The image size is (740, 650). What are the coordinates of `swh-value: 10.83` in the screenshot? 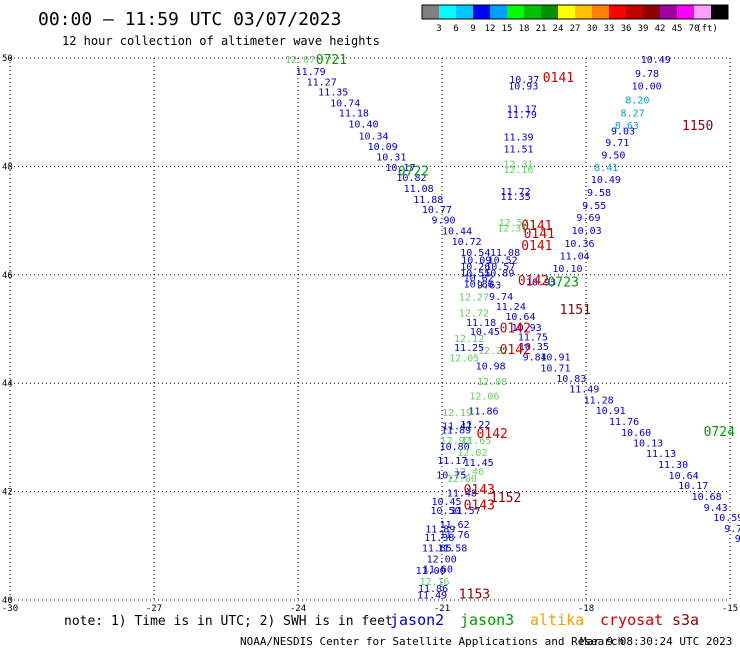 It's located at (571, 379).